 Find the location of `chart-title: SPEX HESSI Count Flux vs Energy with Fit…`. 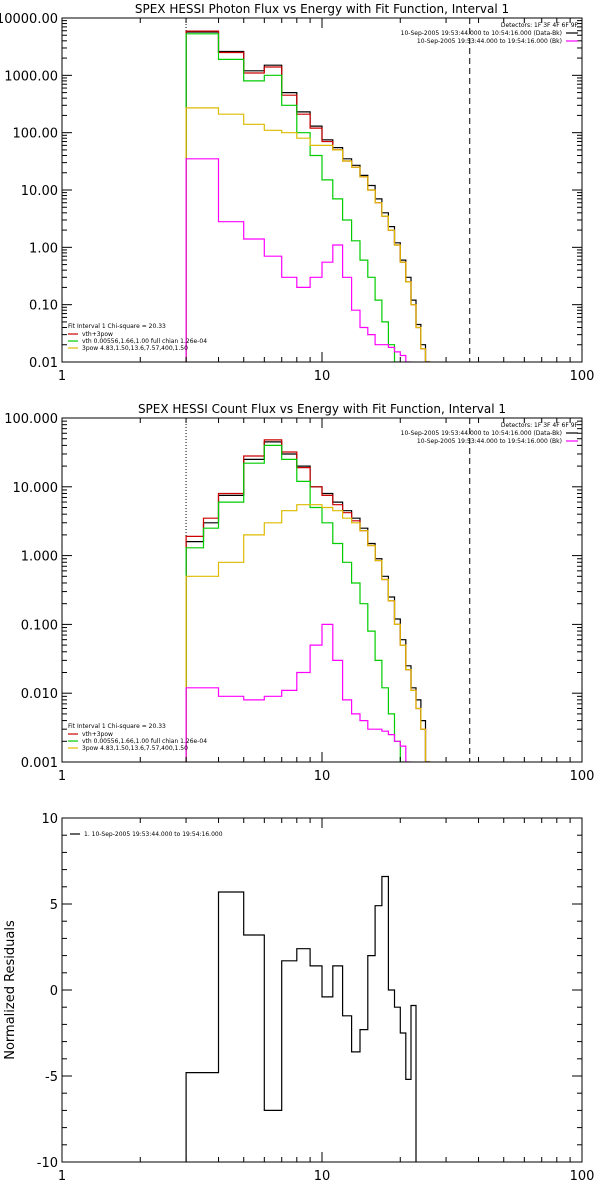

chart-title: SPEX HESSI Count Flux vs Energy with Fit… is located at coordinates (322, 409).